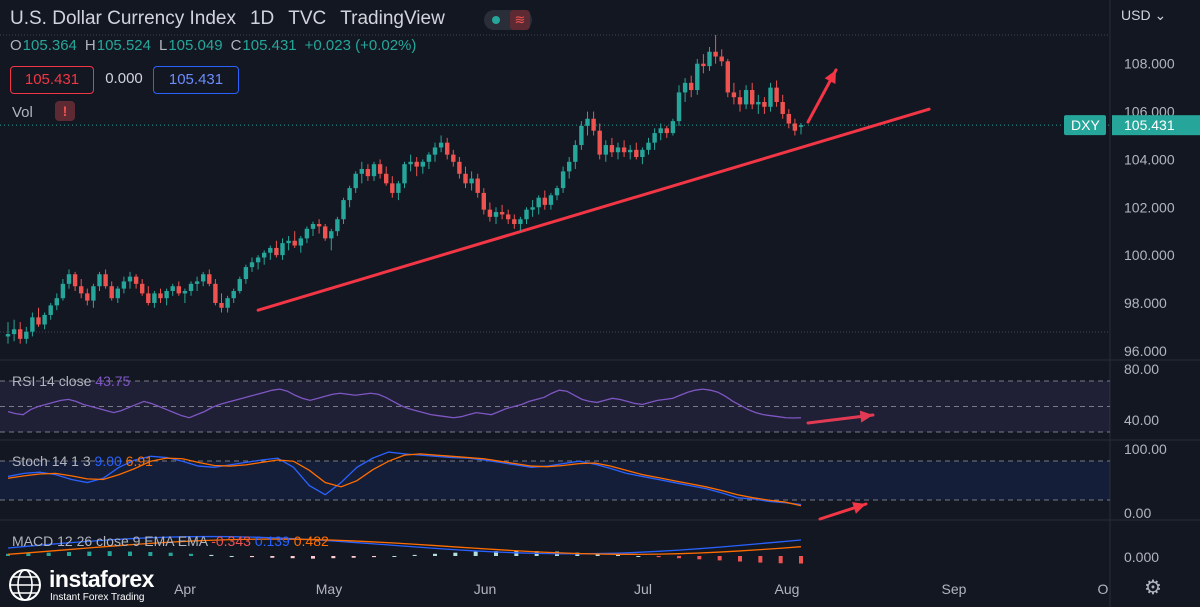 The width and height of the screenshot is (1200, 607). I want to click on price-tick-label: 104.000, so click(1149, 159).